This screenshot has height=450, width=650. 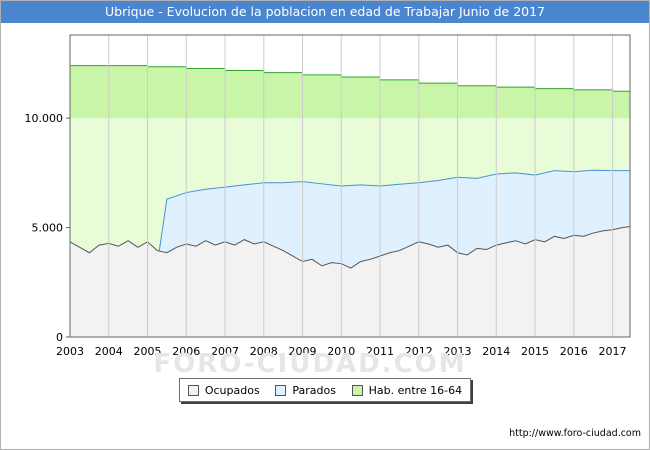 What do you see at coordinates (264, 351) in the screenshot?
I see `x-tick-label: 2008` at bounding box center [264, 351].